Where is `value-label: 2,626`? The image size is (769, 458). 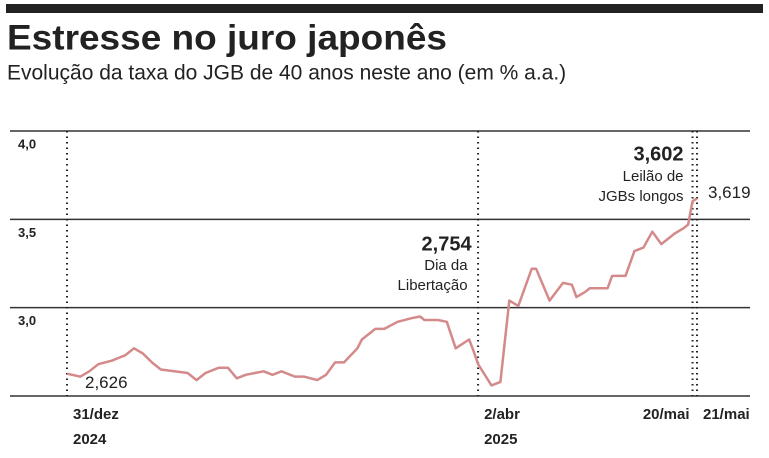 value-label: 2,626 is located at coordinates (106, 382).